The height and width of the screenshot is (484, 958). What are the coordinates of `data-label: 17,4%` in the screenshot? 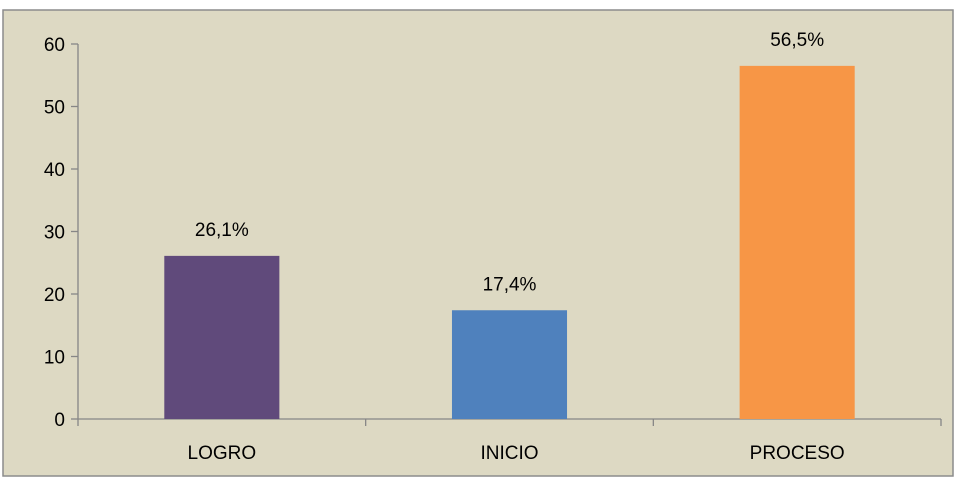 It's located at (510, 284).